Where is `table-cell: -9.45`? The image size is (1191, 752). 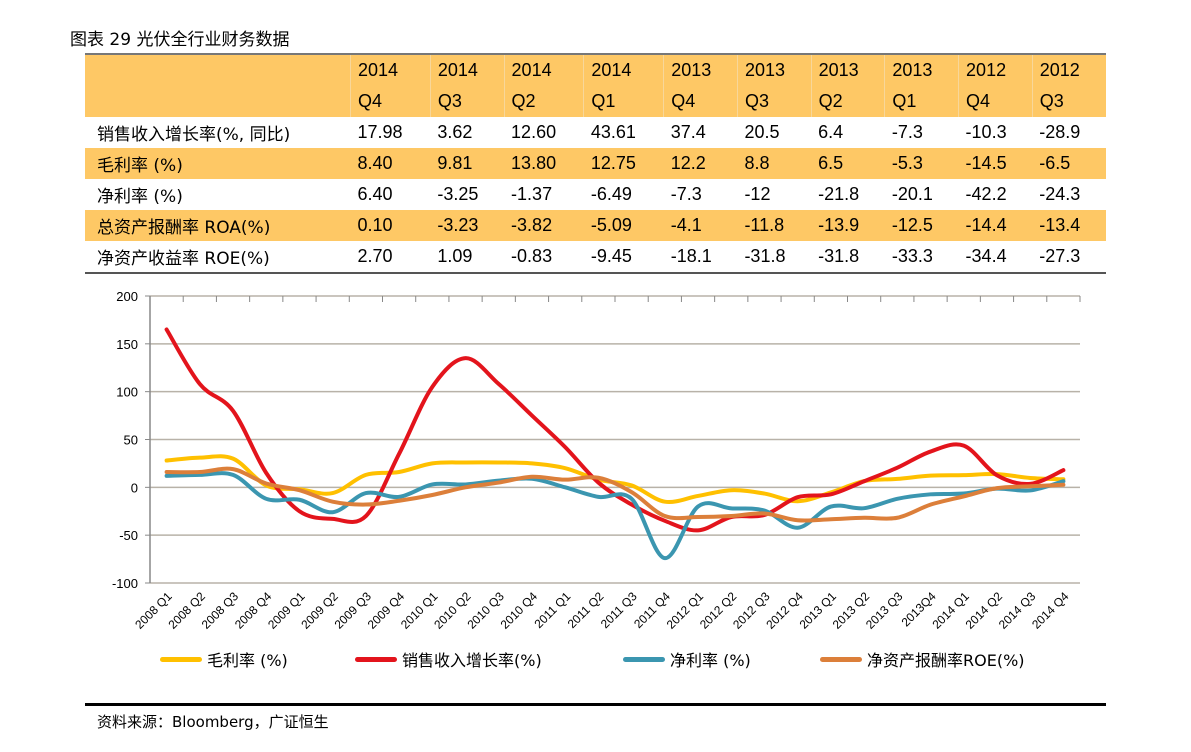 table-cell: -9.45 is located at coordinates (611, 256).